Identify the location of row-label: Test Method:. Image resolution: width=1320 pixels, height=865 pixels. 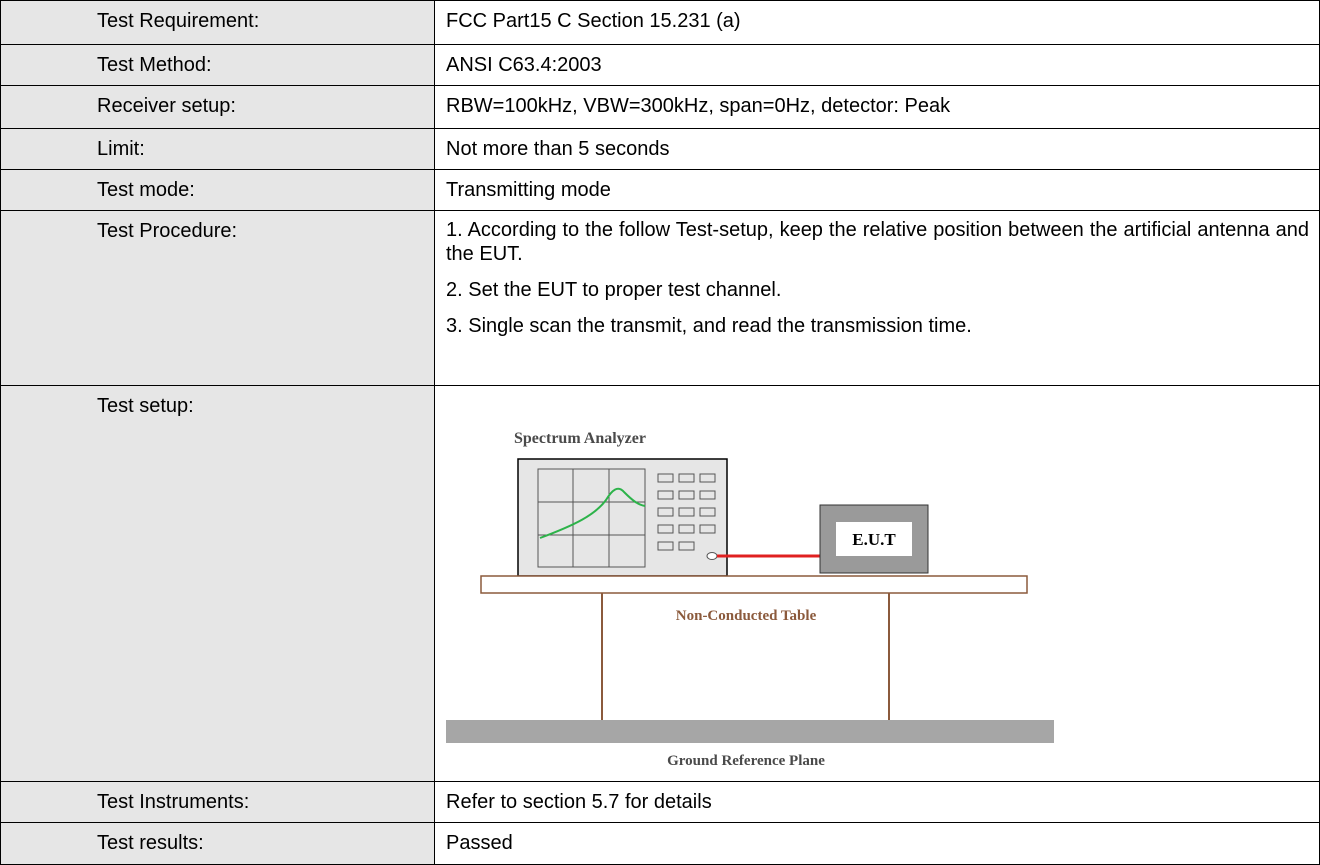
(217, 65).